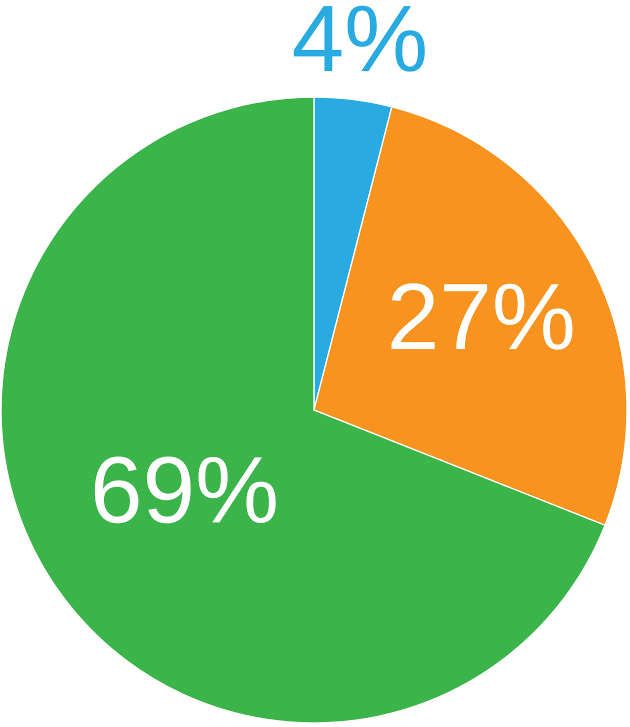  What do you see at coordinates (482, 316) in the screenshot?
I see `data-label: 27%` at bounding box center [482, 316].